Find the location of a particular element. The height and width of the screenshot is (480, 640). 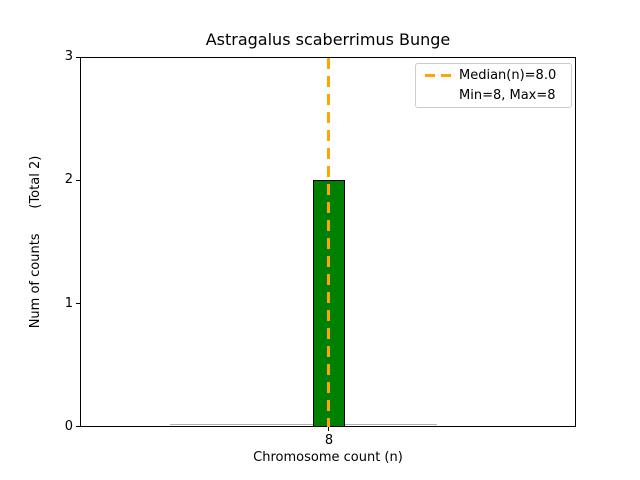

y-tick-label: 1 is located at coordinates (68, 303).